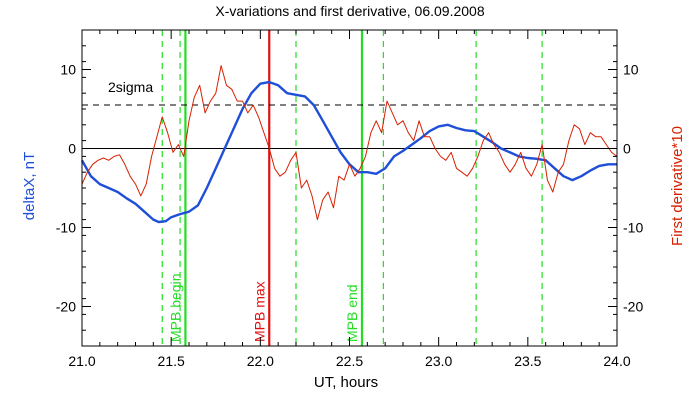 The width and height of the screenshot is (700, 400). What do you see at coordinates (527, 361) in the screenshot?
I see `x-tick-label-5: 23.5` at bounding box center [527, 361].